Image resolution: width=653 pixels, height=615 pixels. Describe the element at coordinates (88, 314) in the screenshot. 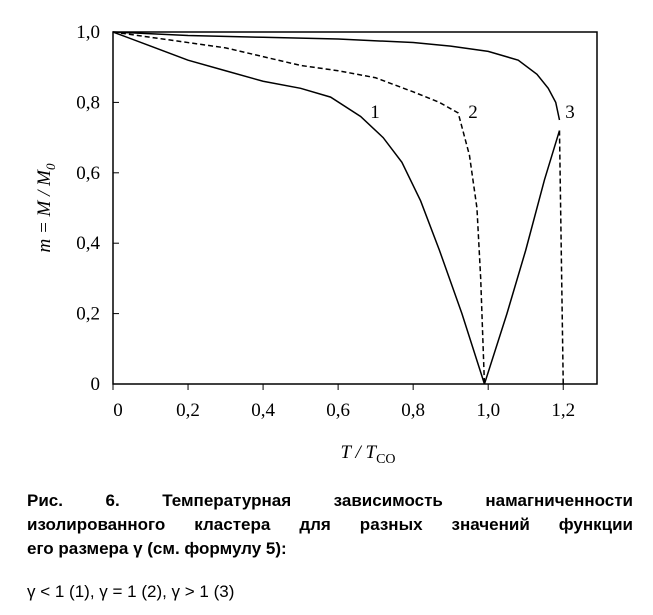

I see `y-tick-label: 0,2` at that location.